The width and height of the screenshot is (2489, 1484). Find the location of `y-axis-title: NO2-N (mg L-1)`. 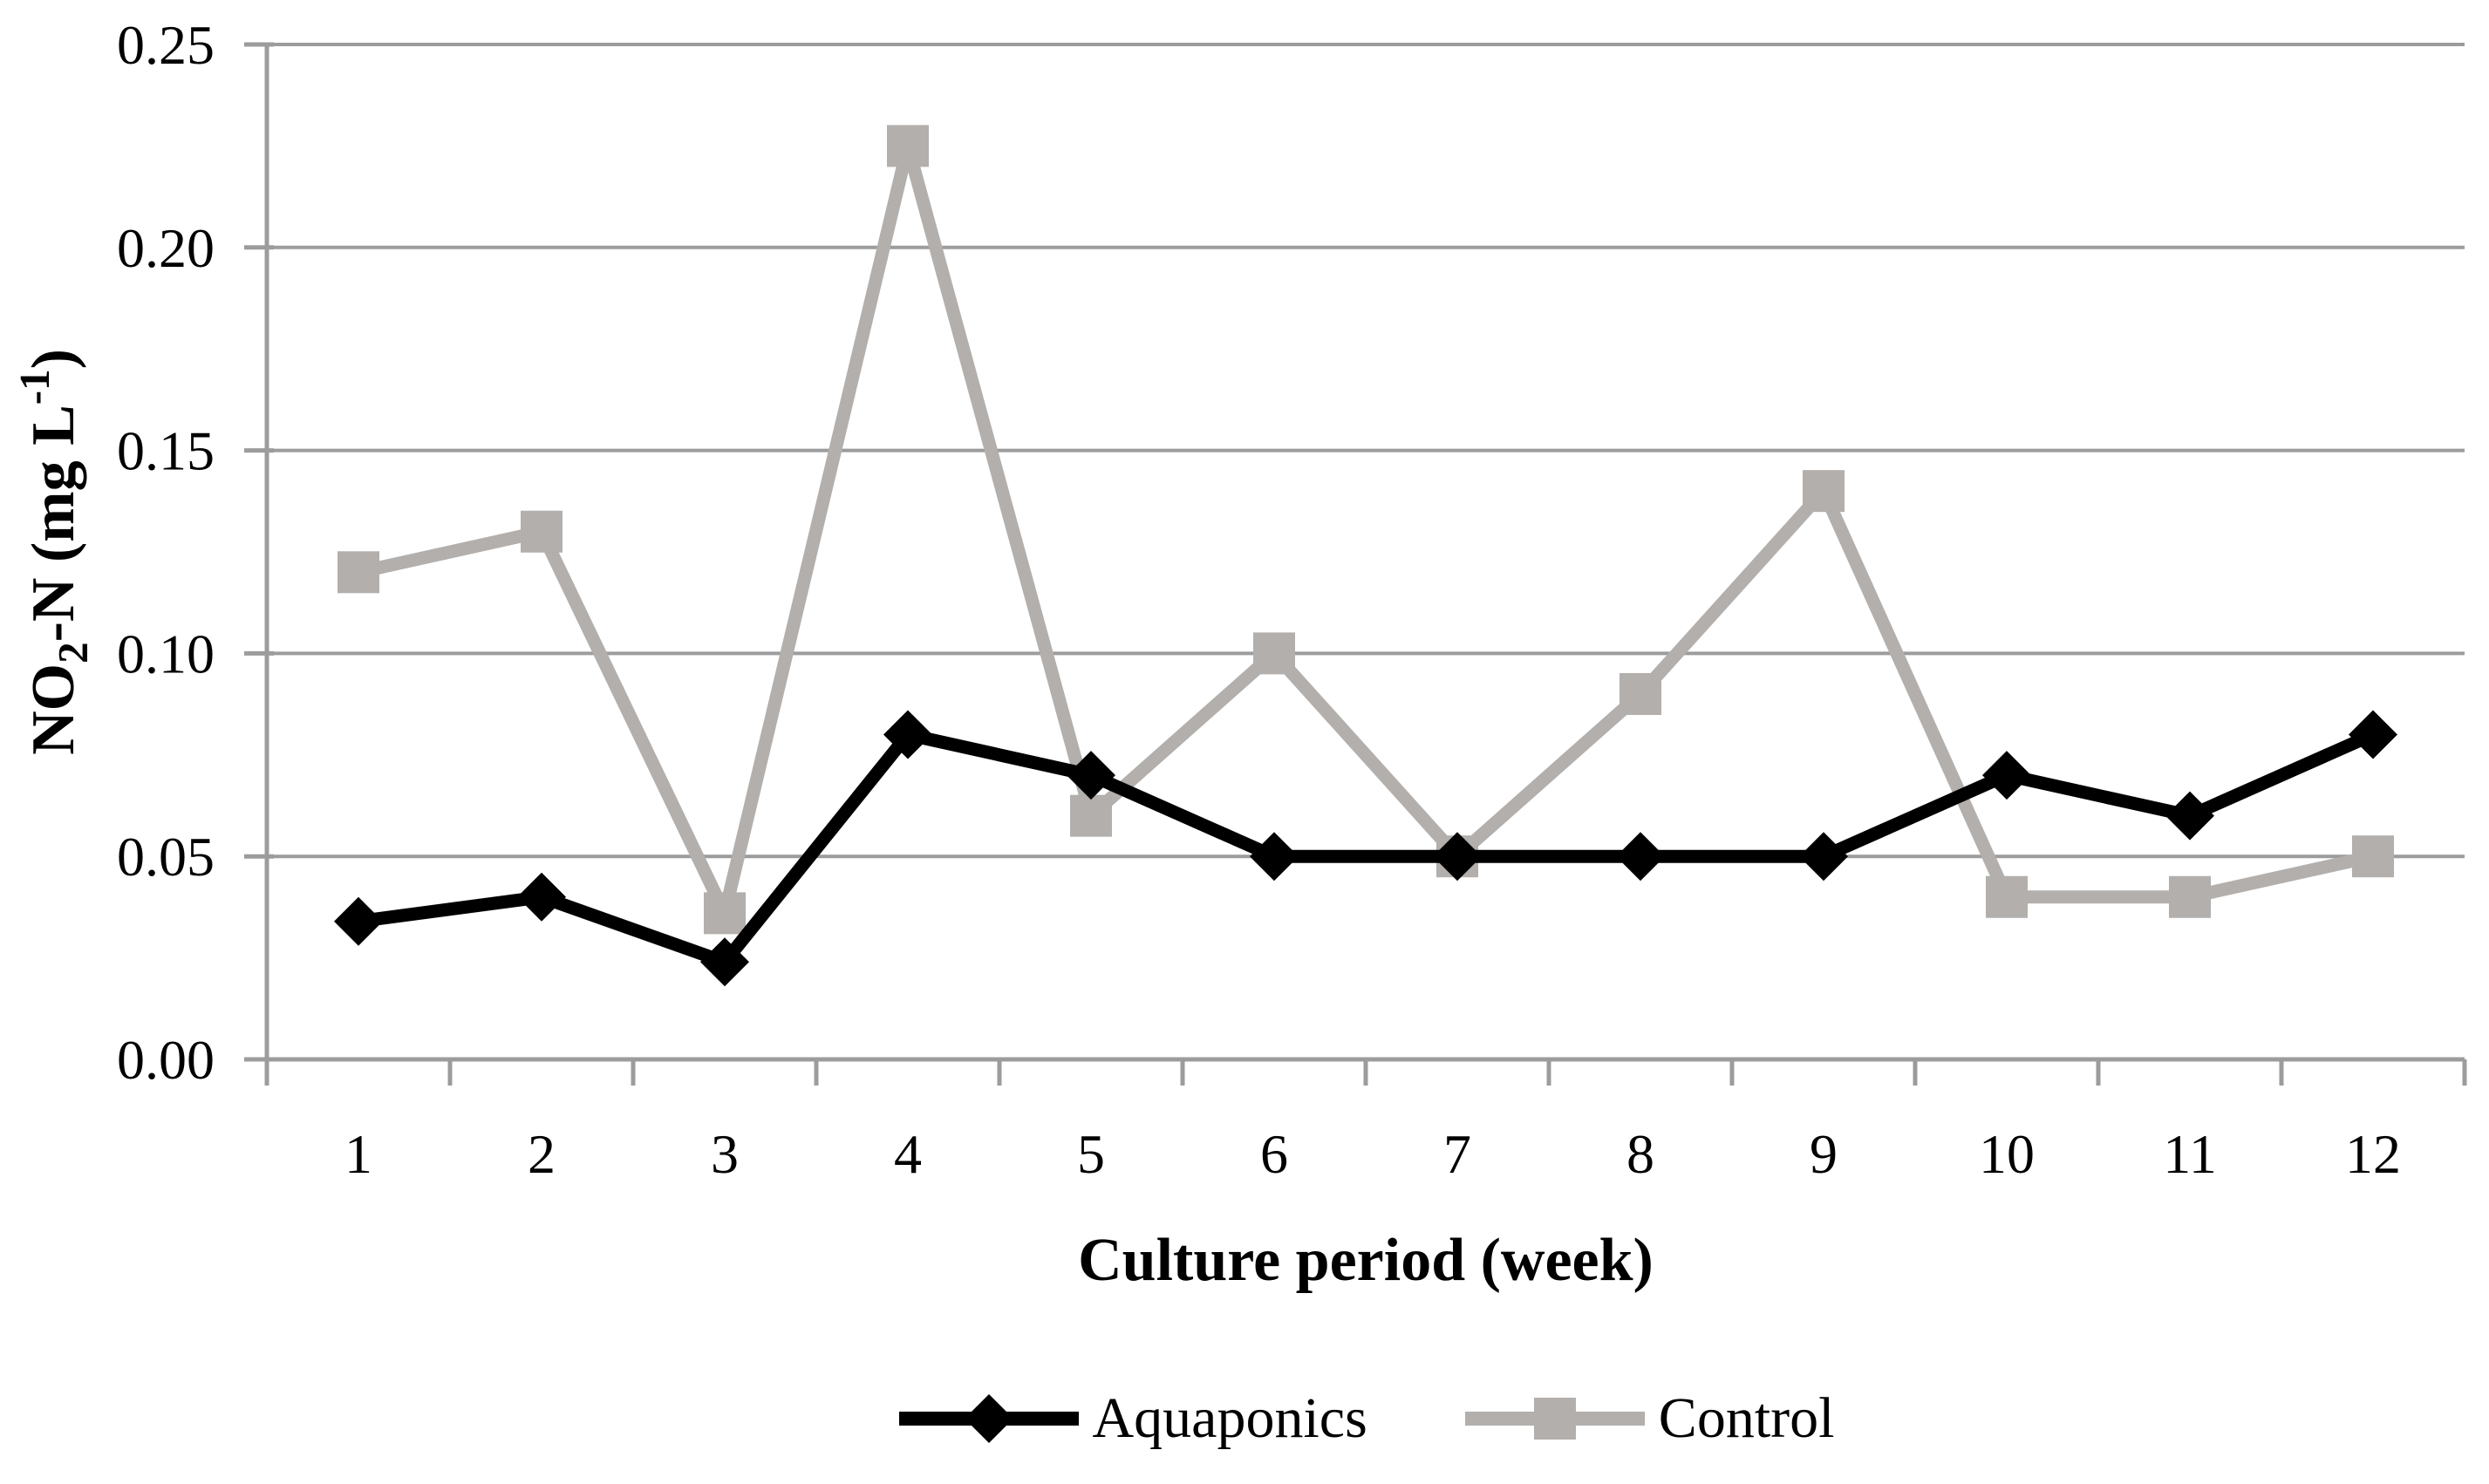

y-axis-title: NO2-N (mg L-1) is located at coordinates (53, 552).